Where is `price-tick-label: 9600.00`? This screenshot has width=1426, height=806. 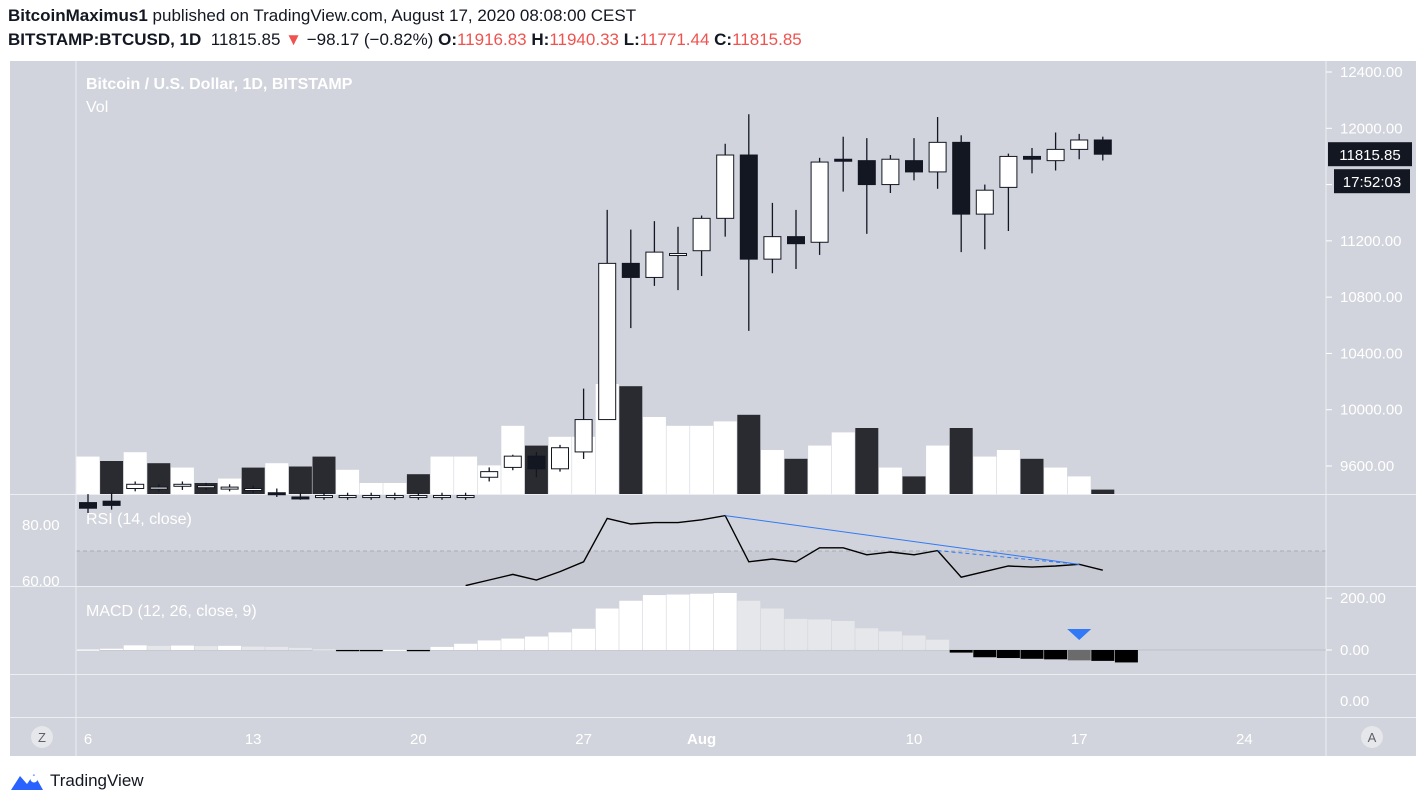 price-tick-label: 9600.00 is located at coordinates (1367, 466).